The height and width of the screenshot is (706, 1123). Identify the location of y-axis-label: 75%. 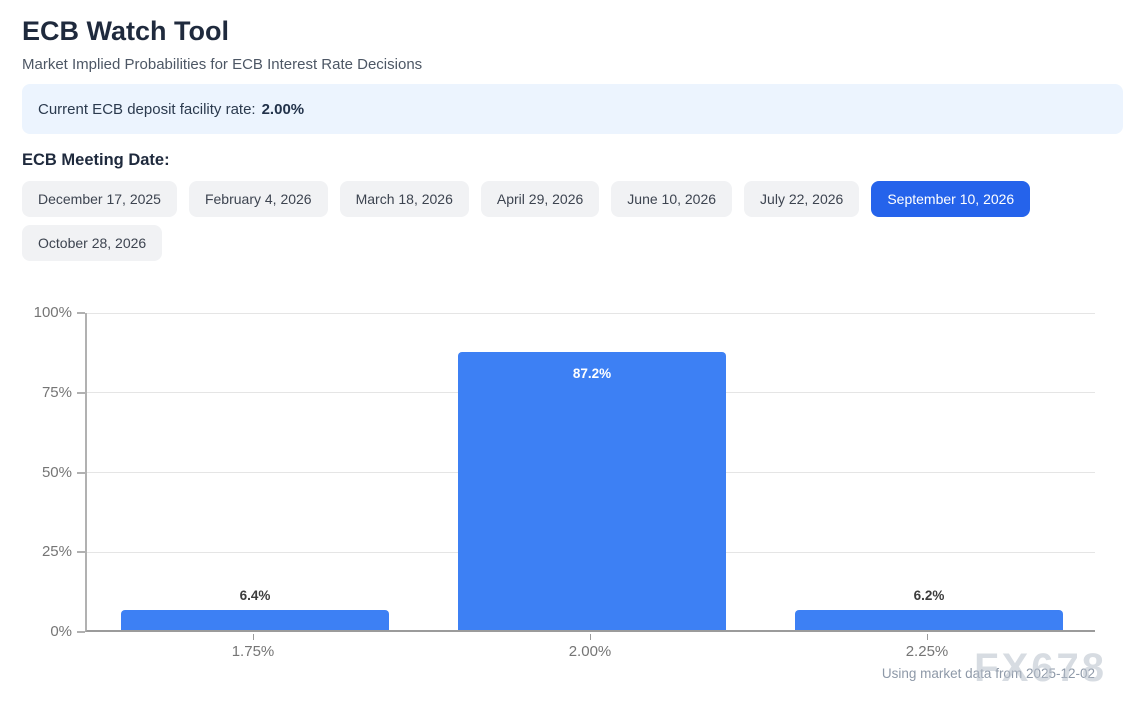
(56, 392).